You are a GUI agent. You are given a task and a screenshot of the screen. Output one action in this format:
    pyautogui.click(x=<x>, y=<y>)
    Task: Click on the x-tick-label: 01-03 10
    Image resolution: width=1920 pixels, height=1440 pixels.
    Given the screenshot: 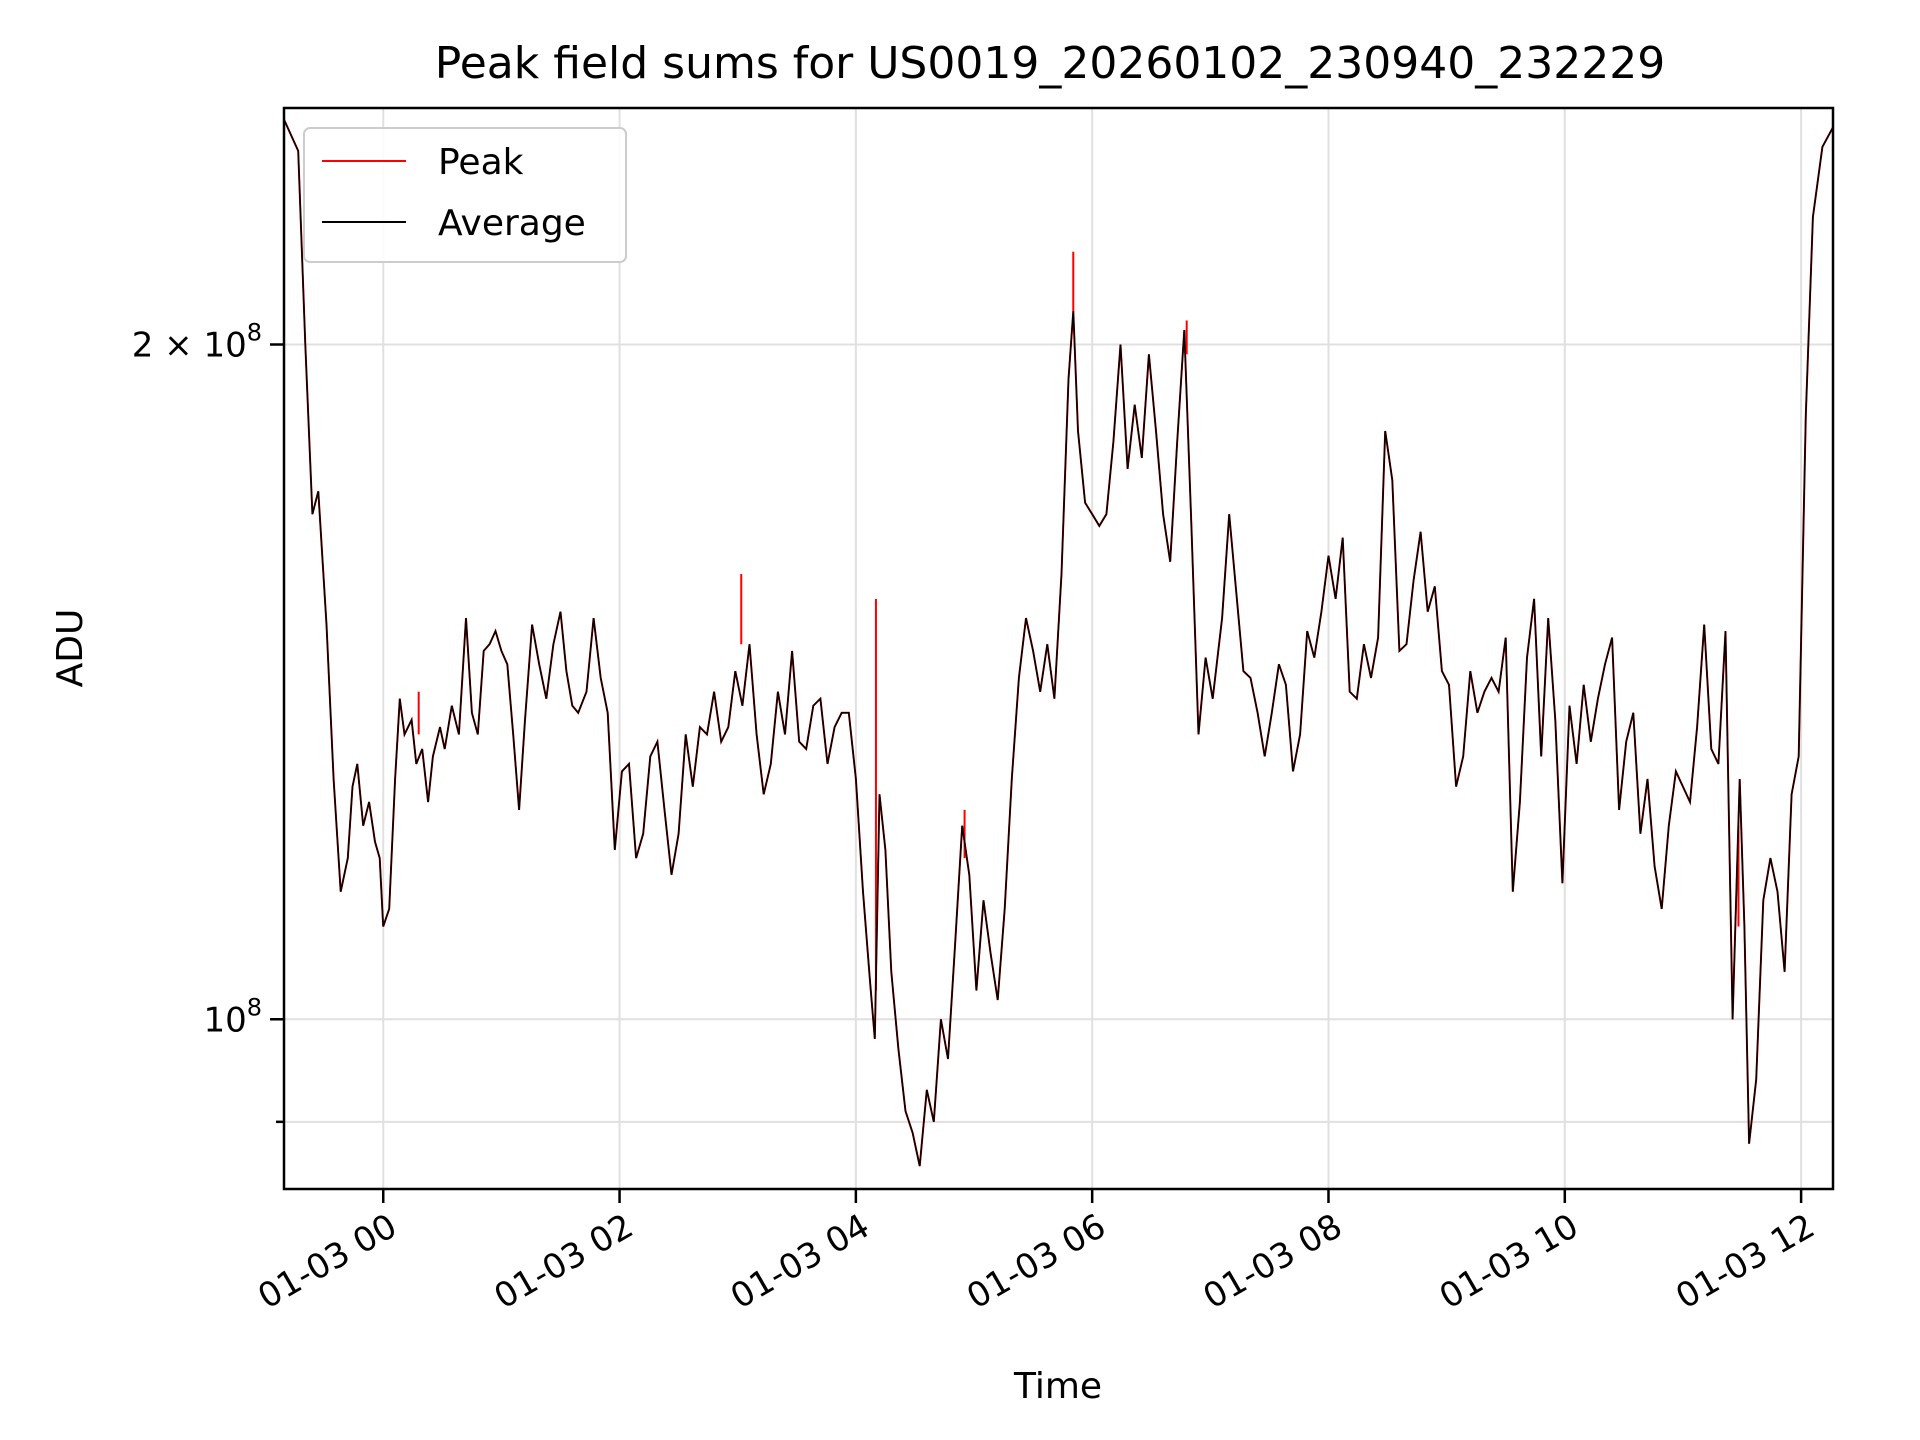 What is the action you would take?
    pyautogui.click(x=1509, y=1261)
    